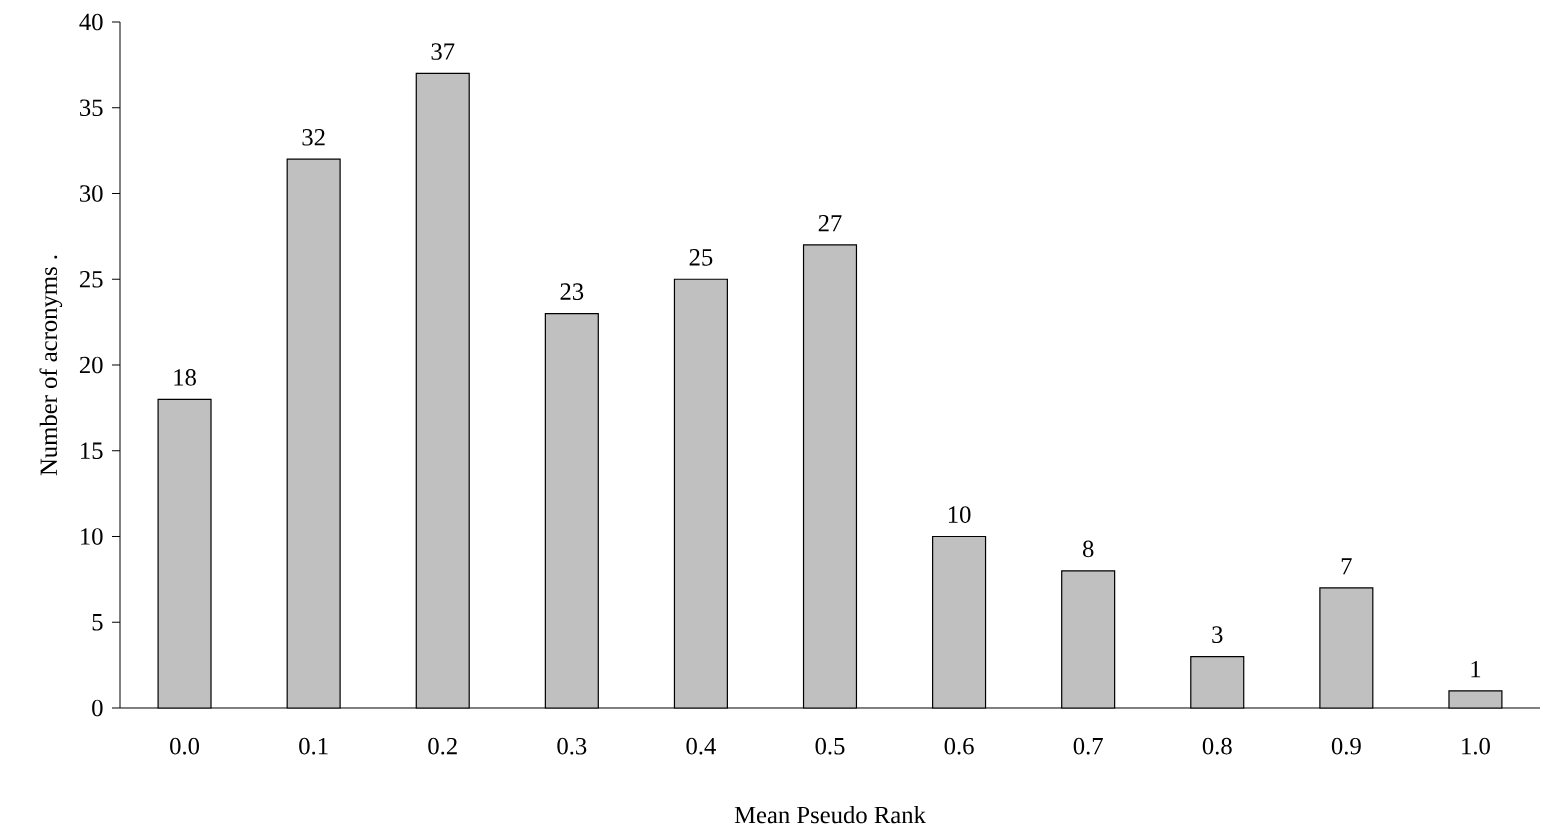  Describe the element at coordinates (959, 514) in the screenshot. I see `data-label: 10` at that location.